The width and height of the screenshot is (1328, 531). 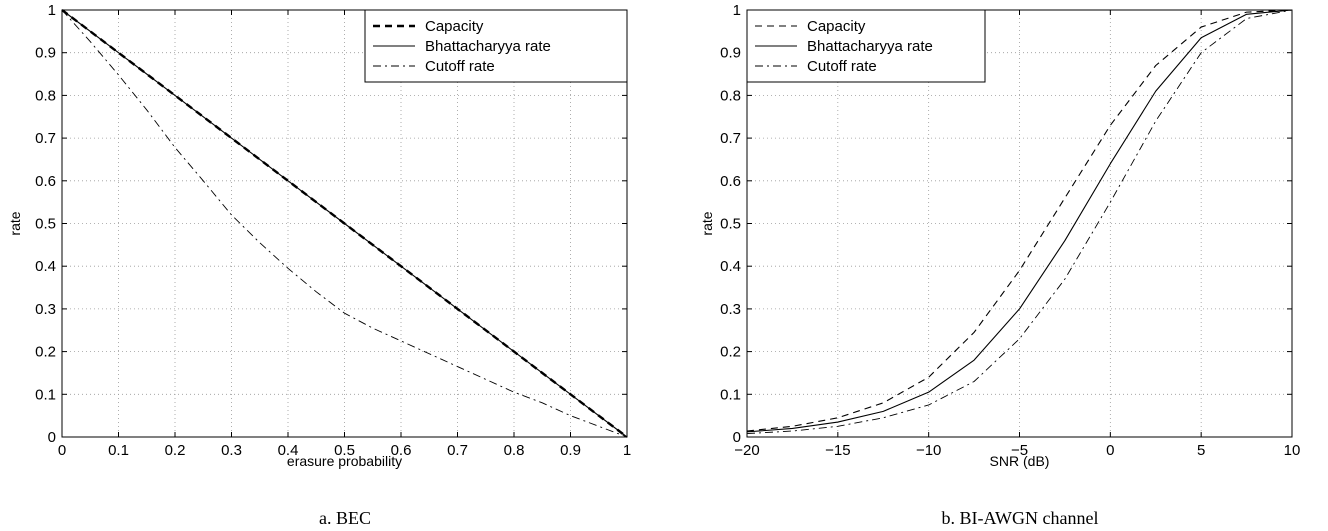 What do you see at coordinates (288, 450) in the screenshot?
I see `x-tick-label: 0.4` at bounding box center [288, 450].